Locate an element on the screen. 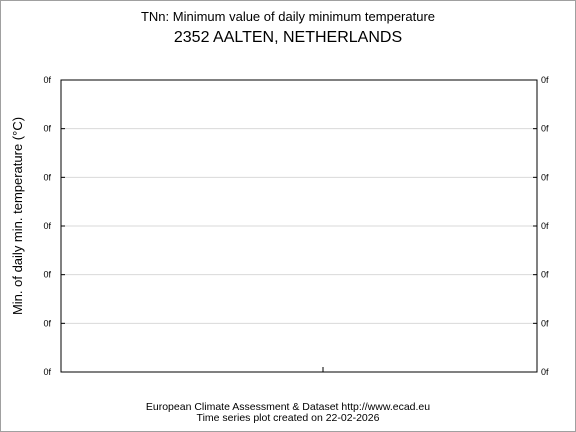  footer-created: Time series plot created on 22-02-2026 is located at coordinates (288, 418).